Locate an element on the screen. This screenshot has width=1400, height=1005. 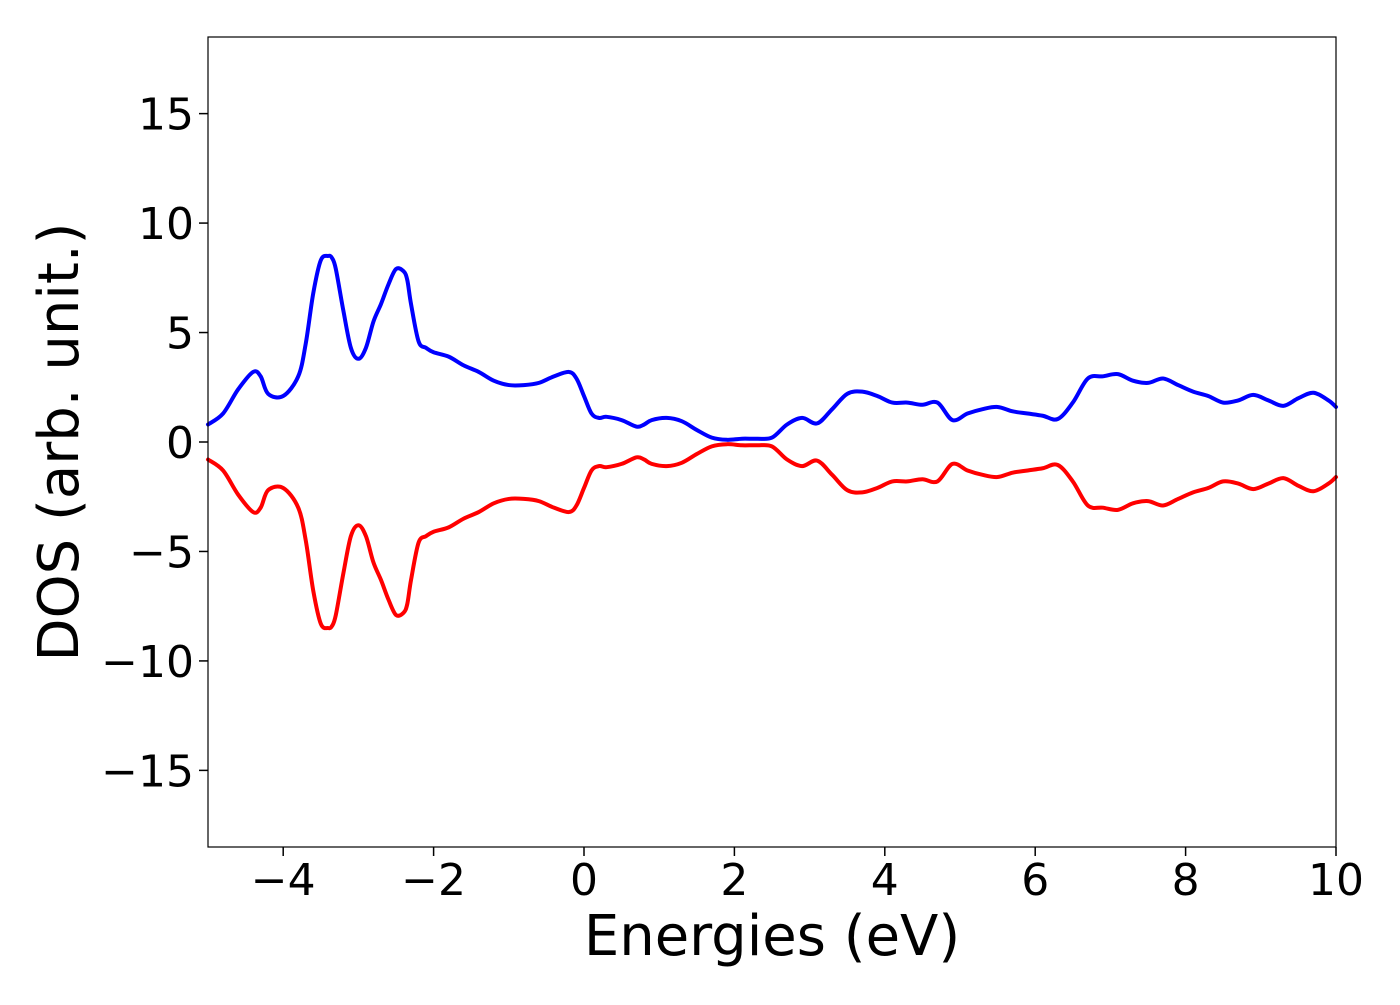
x-tick-label: −2 is located at coordinates (433, 880).